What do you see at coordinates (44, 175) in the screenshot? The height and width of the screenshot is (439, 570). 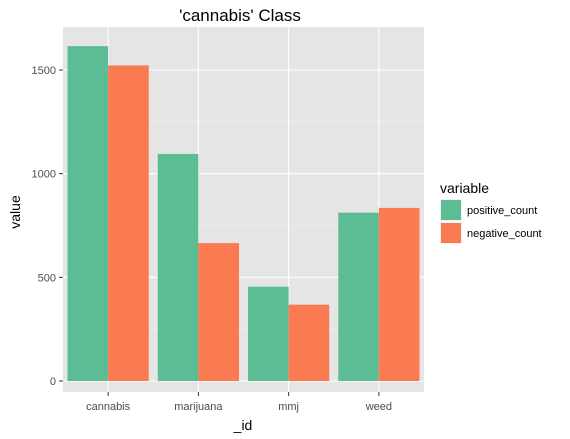 I see `y-tick-label: 1000` at bounding box center [44, 175].